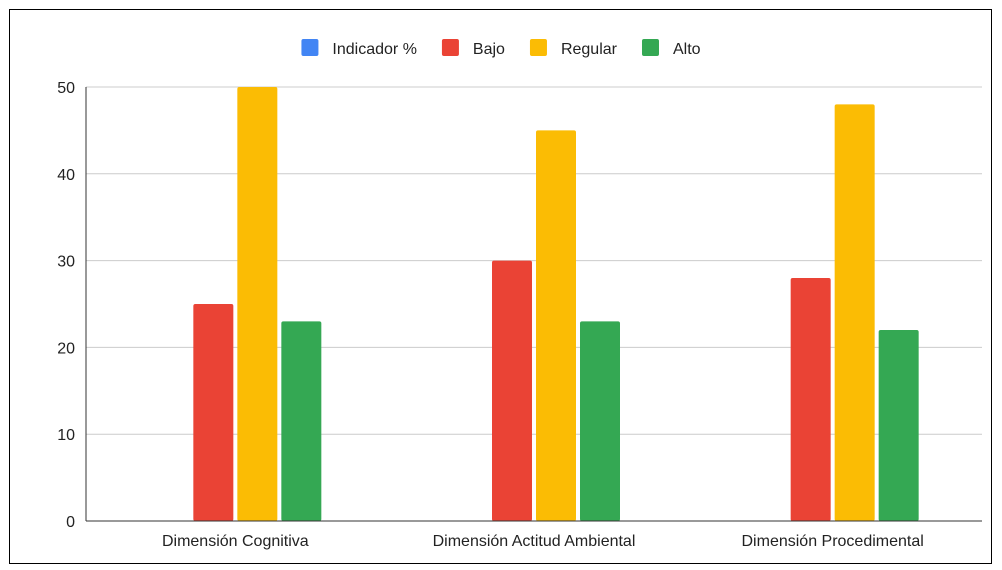 This screenshot has width=1002, height=570. Describe the element at coordinates (589, 49) in the screenshot. I see `legend-label: Regular` at that location.